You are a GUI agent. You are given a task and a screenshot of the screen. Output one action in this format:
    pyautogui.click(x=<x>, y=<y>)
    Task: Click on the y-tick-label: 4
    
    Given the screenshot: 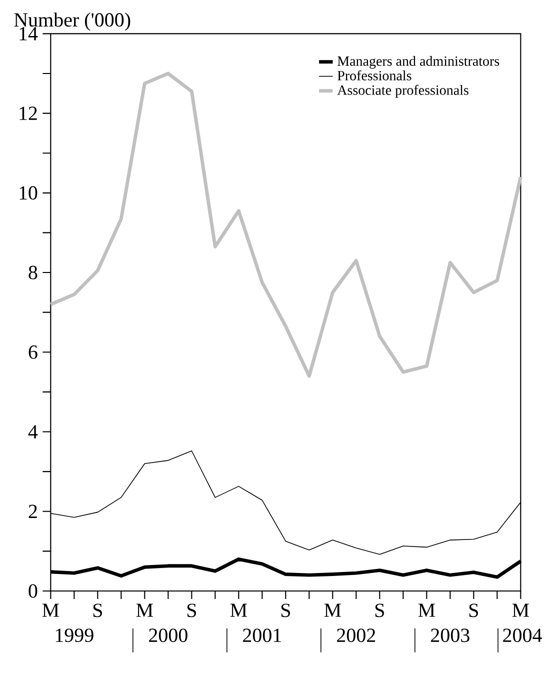 What is the action you would take?
    pyautogui.click(x=33, y=431)
    